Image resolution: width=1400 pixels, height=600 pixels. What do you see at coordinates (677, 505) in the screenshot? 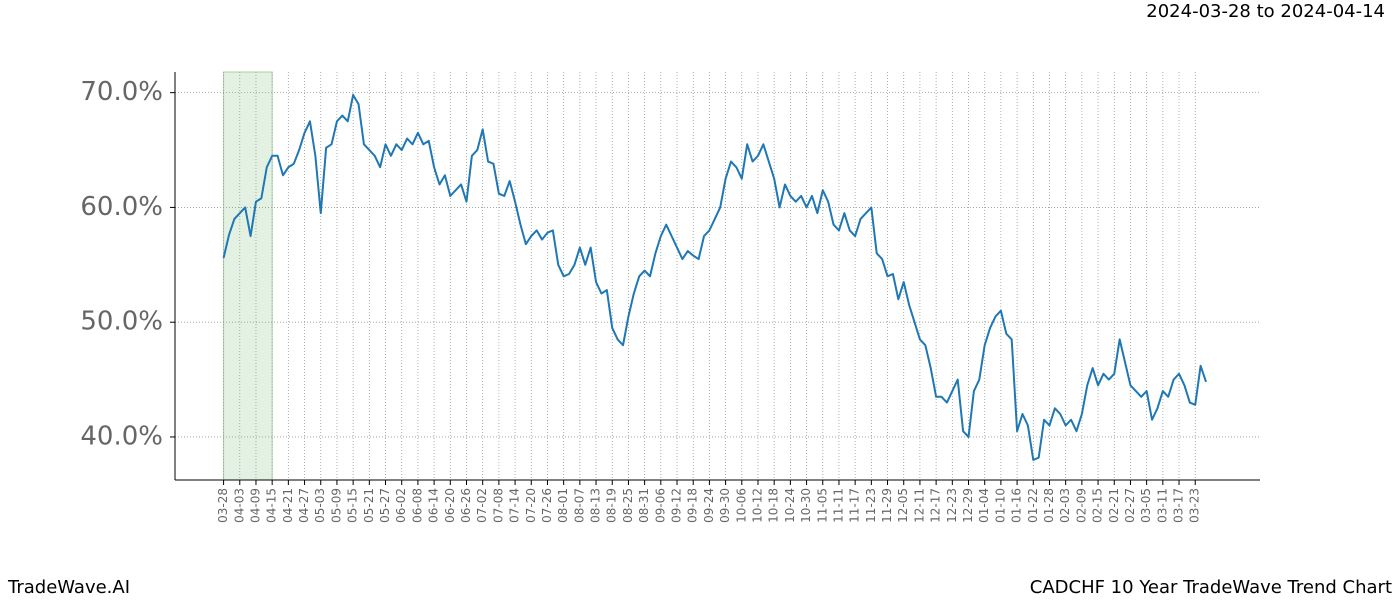
I see `x-tick-label: 09-12` at bounding box center [677, 505].